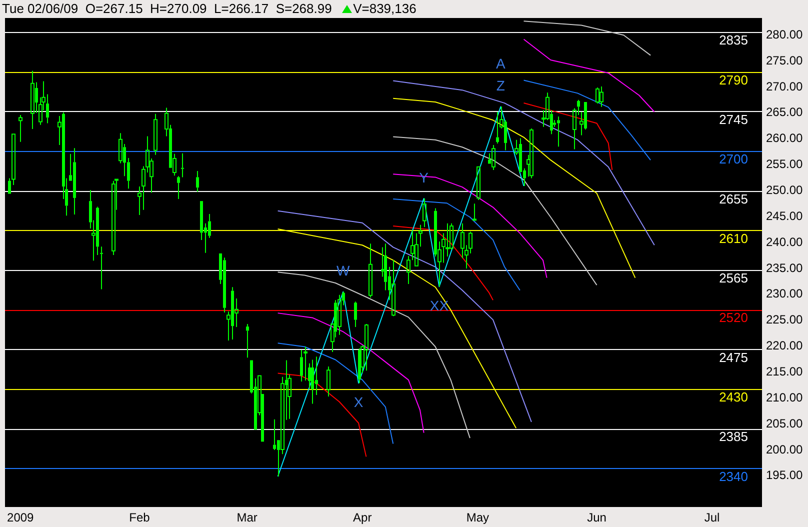 The width and height of the screenshot is (808, 527). What do you see at coordinates (785, 423) in the screenshot?
I see `y-tick-label: 205.00` at bounding box center [785, 423].